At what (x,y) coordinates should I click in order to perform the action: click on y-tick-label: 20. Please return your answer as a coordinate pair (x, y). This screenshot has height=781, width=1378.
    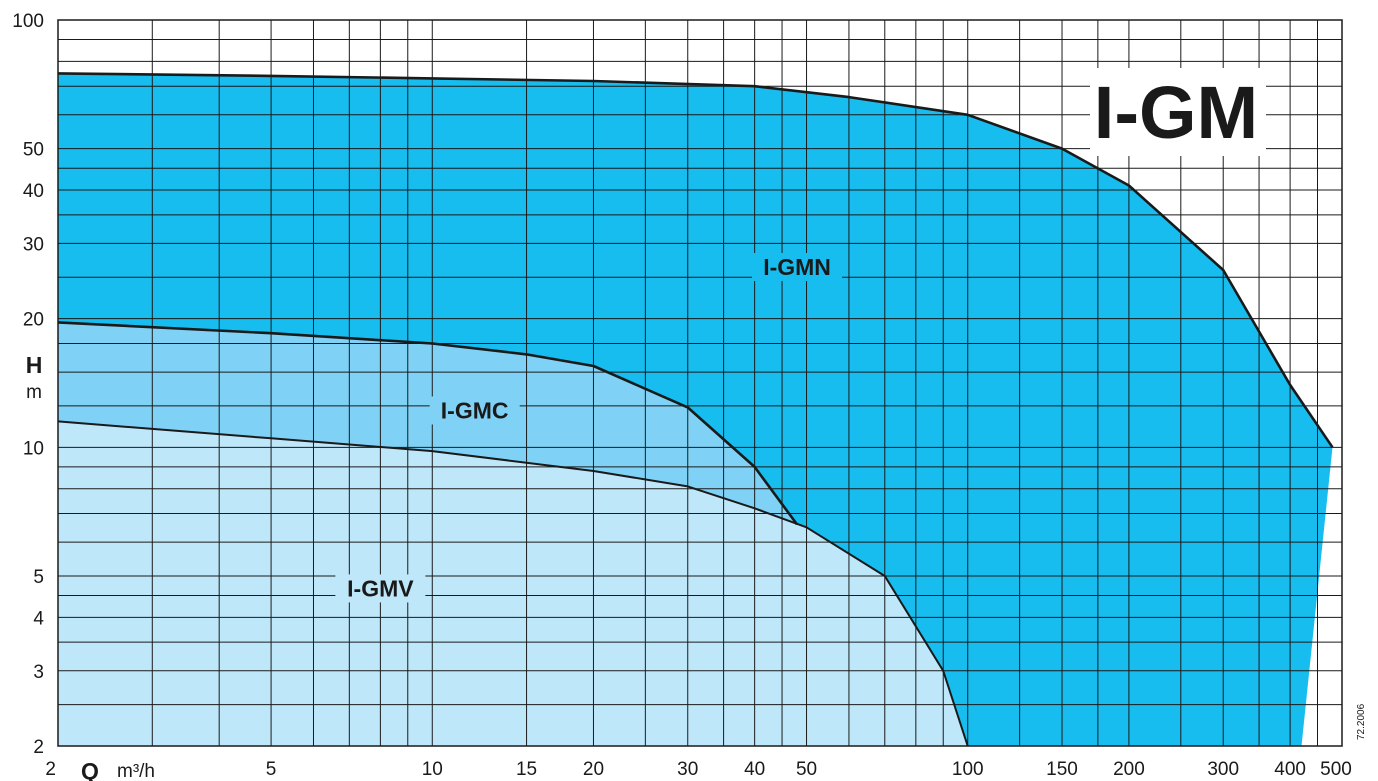
    Looking at the image, I should click on (33, 320).